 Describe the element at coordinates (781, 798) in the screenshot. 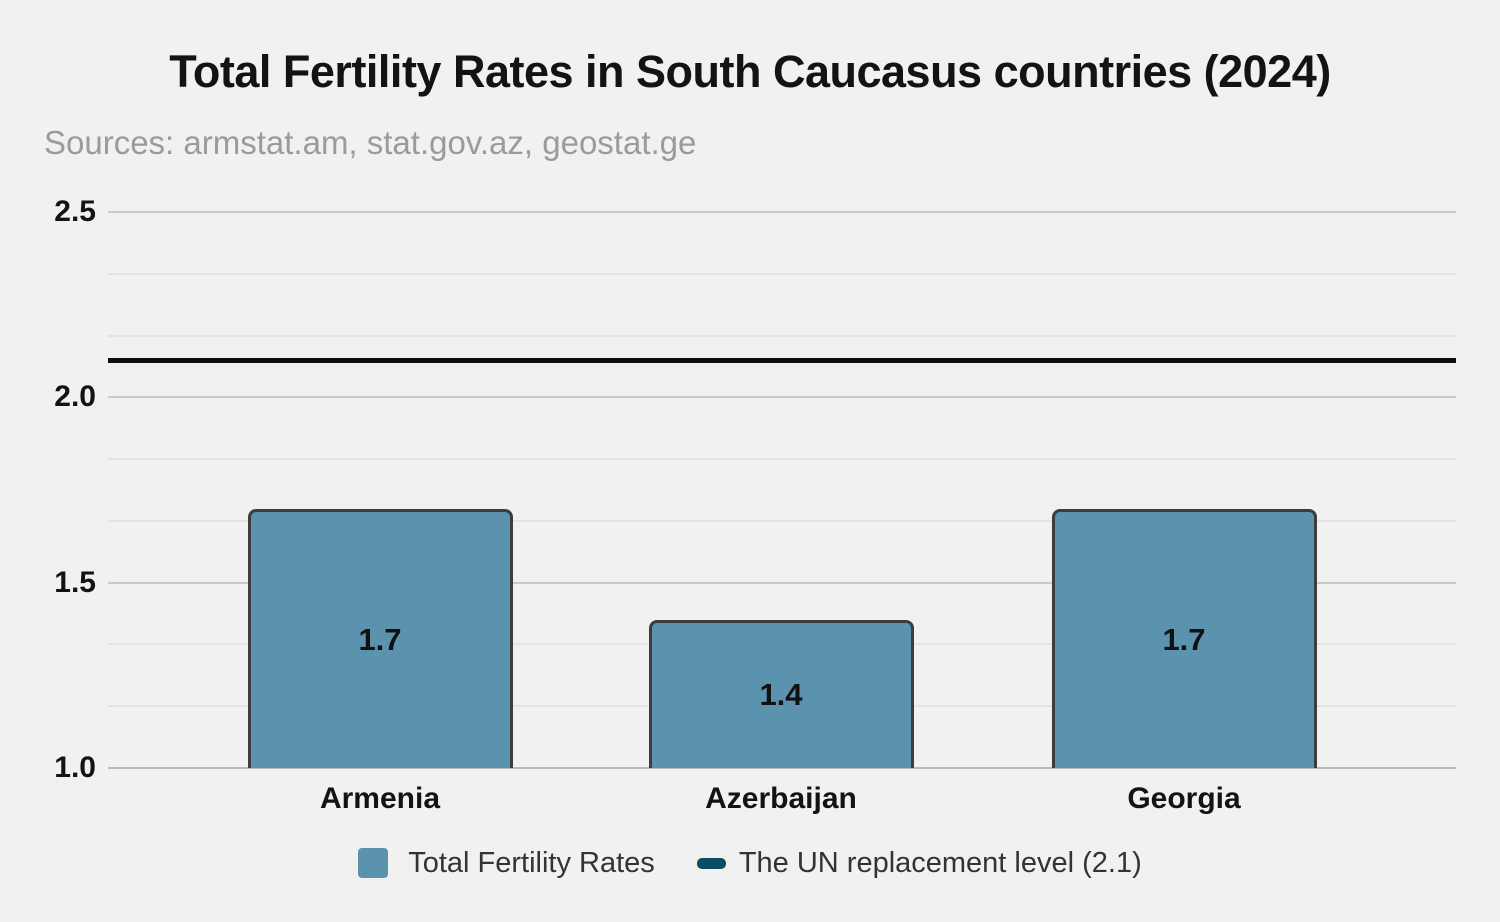

I see `x-category-label-azerbaijan: Azerbaijan` at that location.